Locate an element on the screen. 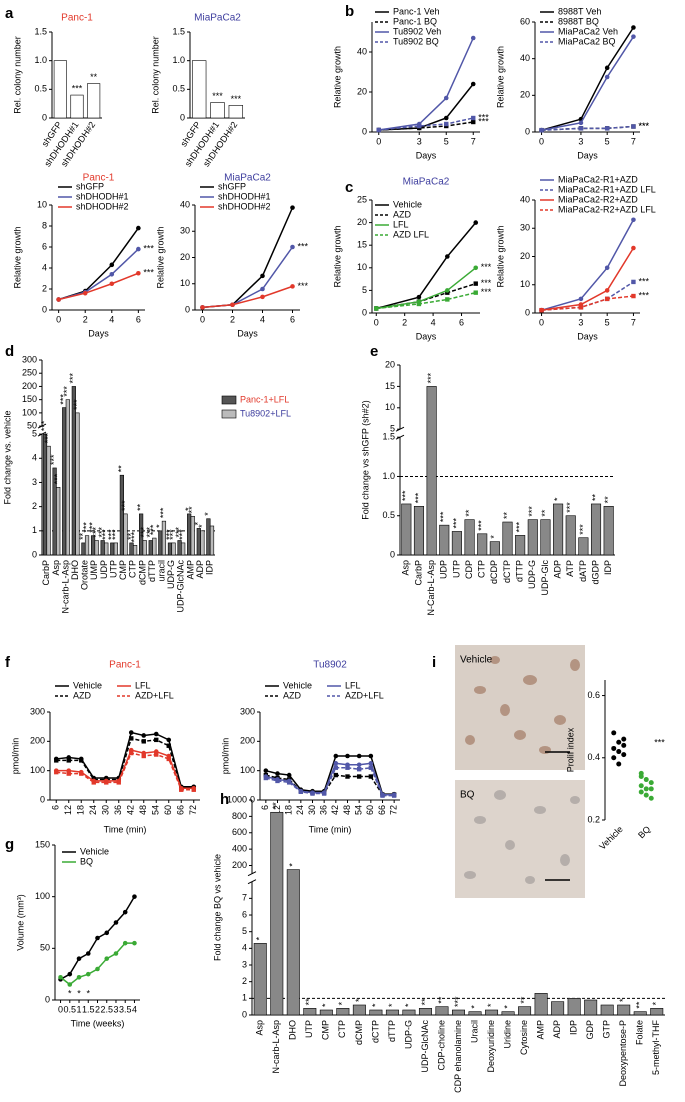 This screenshot has height=1102, width=685. y-tick-label: 15 is located at coordinates (362, 245).